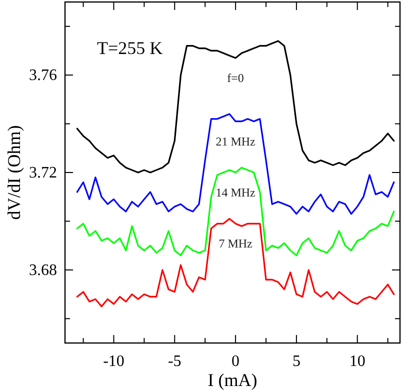 The width and height of the screenshot is (409, 392). What do you see at coordinates (357, 361) in the screenshot?
I see `x-tick-label: 10` at bounding box center [357, 361].